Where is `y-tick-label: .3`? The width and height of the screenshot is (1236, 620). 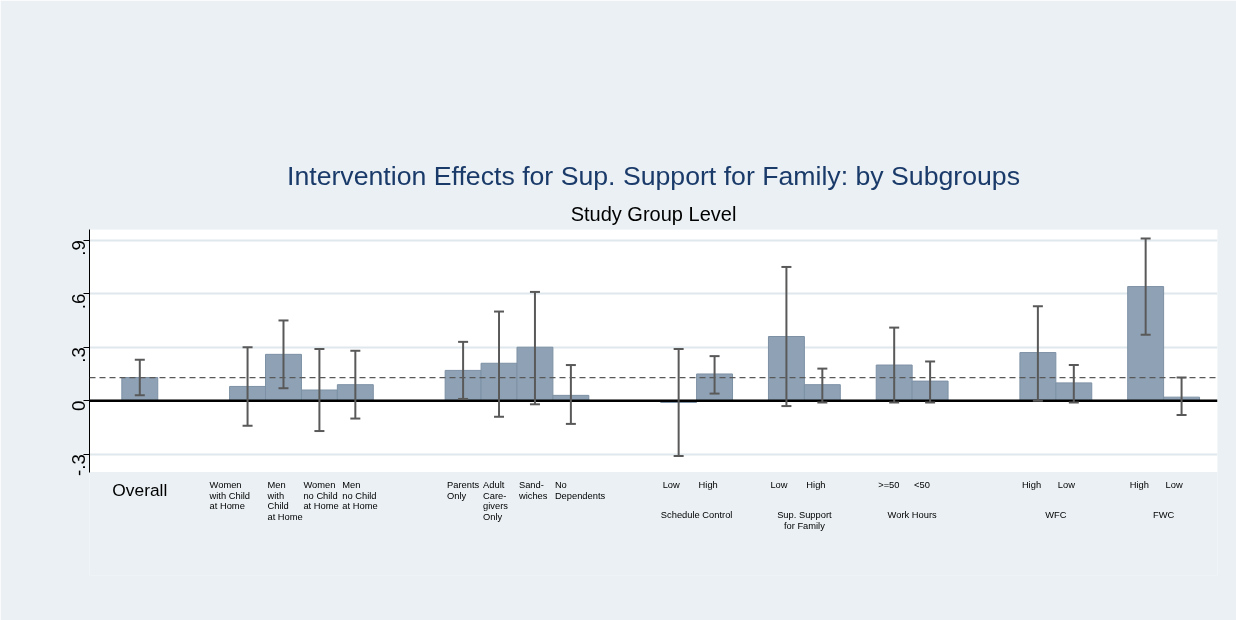
y-tick-label: .3 is located at coordinates (78, 355).